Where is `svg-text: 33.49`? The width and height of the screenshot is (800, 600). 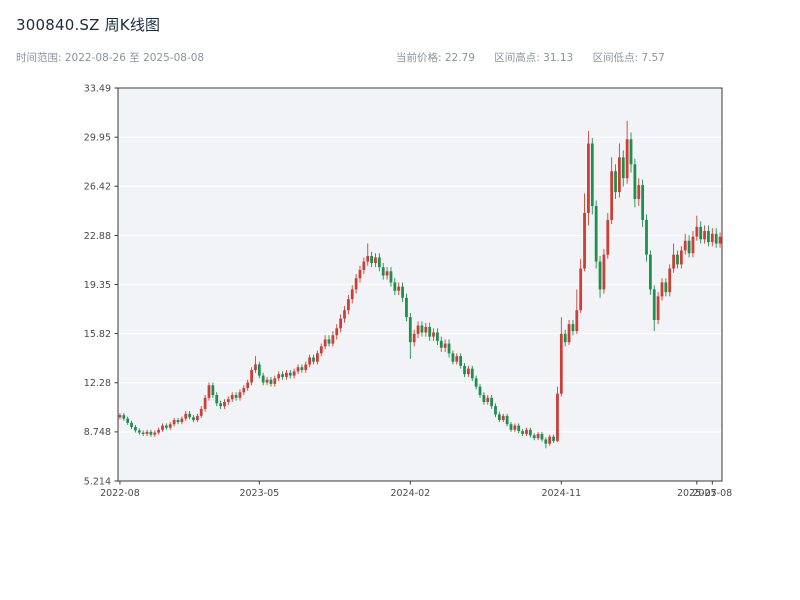 svg-text: 33.49 is located at coordinates (97, 88).